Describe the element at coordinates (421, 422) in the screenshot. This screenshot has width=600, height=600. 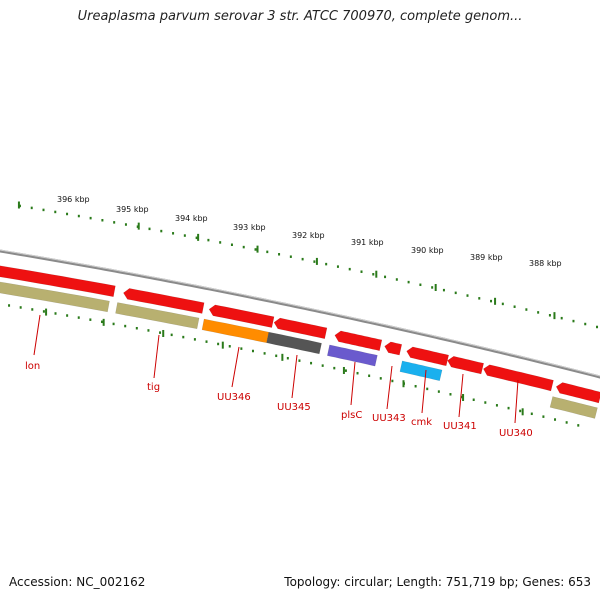
I see `gene-label-cmk: cmk` at that location.